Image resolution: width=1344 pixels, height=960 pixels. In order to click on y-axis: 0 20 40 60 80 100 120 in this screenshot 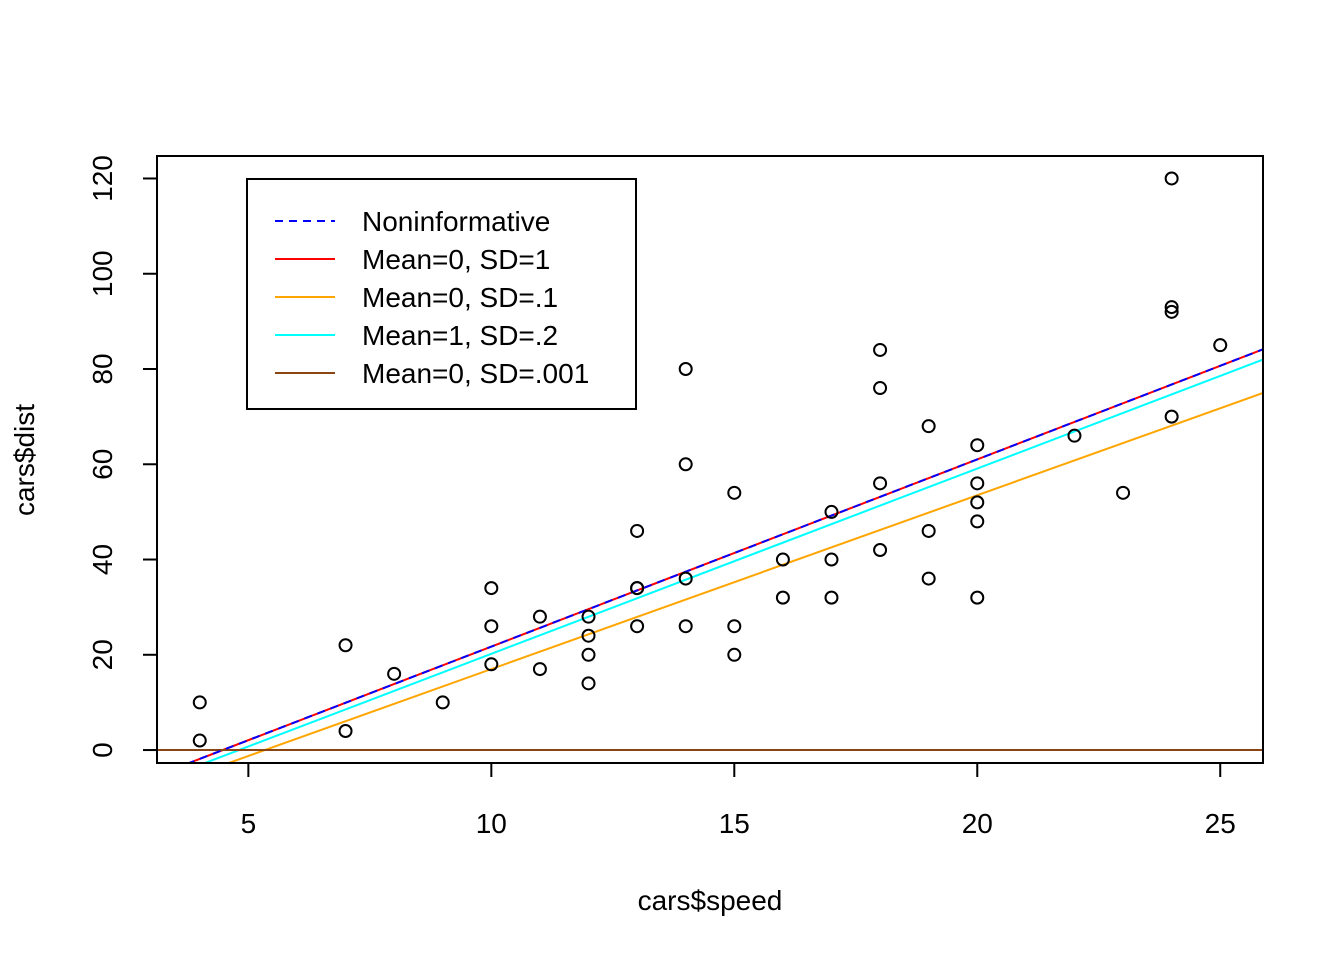, I will do `click(122, 456)`.